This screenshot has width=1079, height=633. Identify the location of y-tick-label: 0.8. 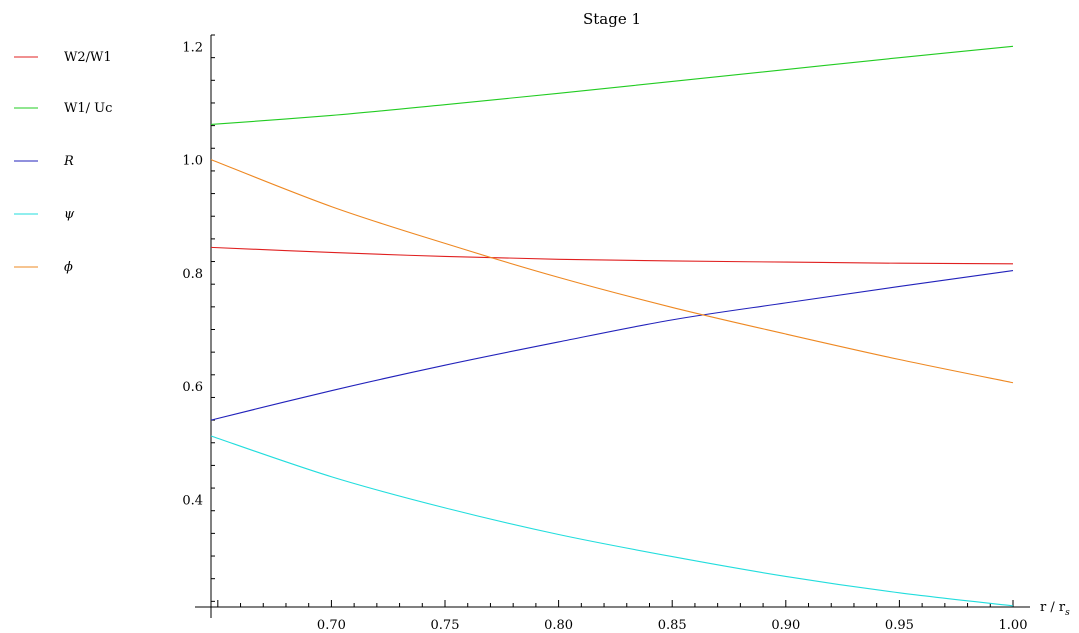
(192, 274).